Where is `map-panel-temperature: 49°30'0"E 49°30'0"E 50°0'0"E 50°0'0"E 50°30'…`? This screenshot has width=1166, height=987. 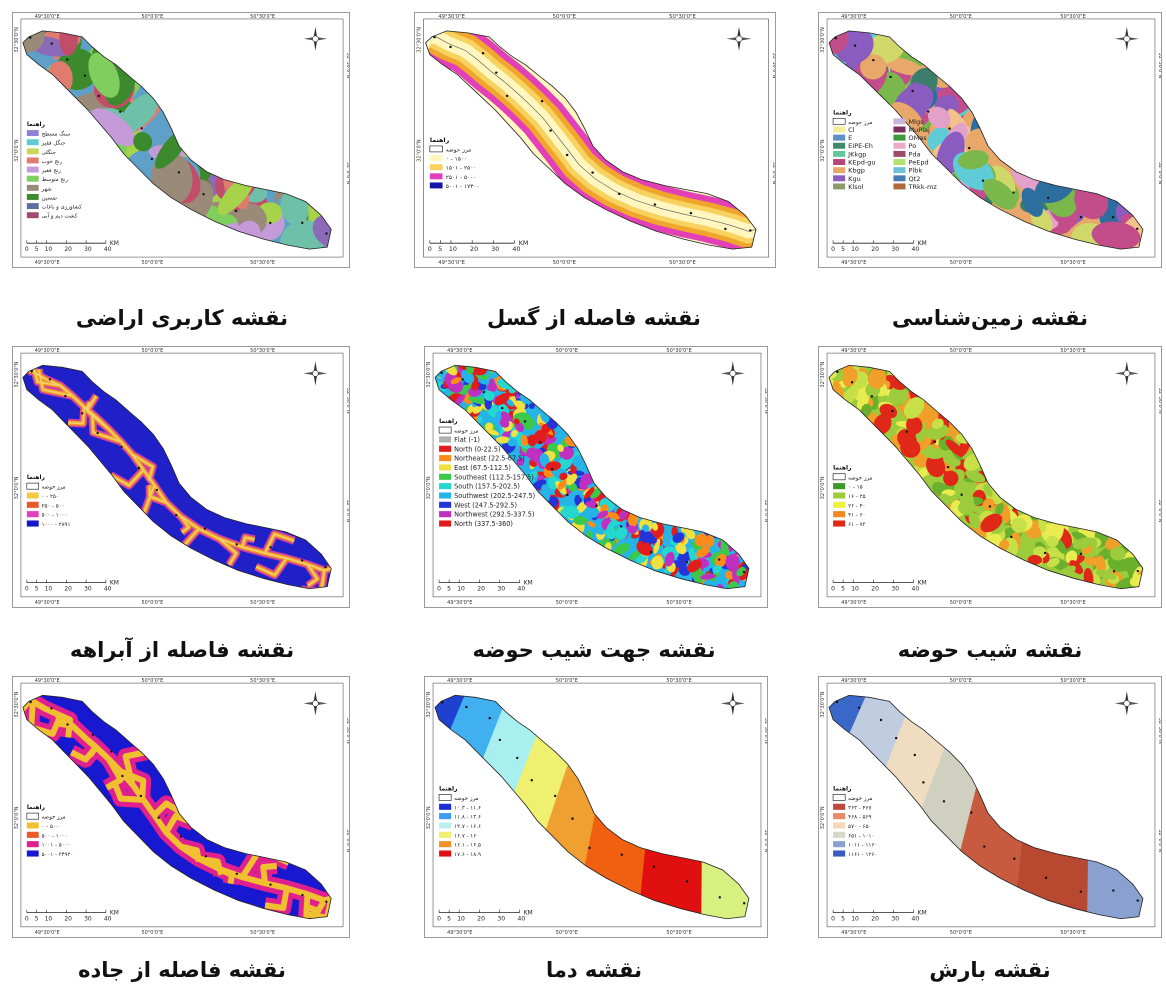 map-panel-temperature: 49°30'0"E 49°30'0"E 50°0'0"E 50°0'0"E 50°30'… is located at coordinates (596, 807).